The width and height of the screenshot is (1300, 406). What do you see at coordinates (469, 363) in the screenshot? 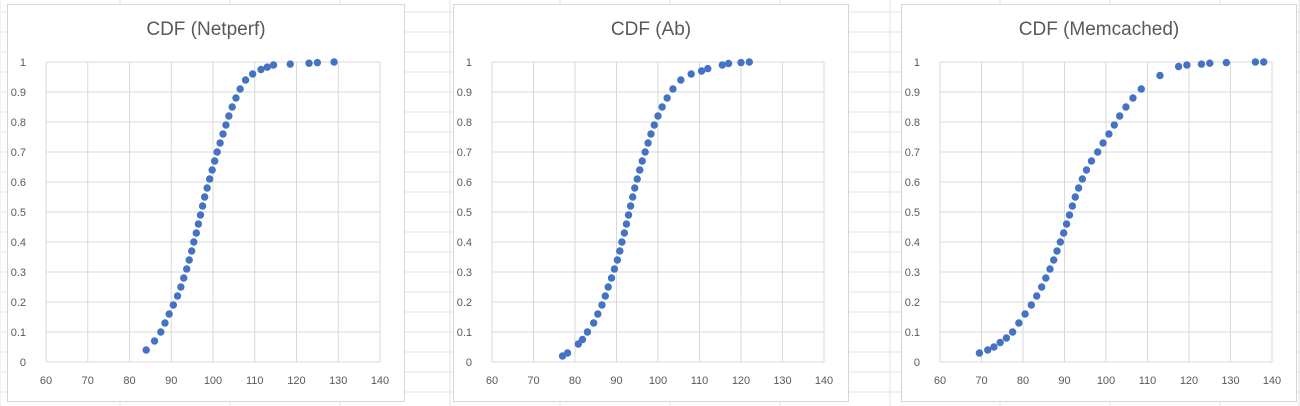
I see `y-tick-label: 0` at bounding box center [469, 363].